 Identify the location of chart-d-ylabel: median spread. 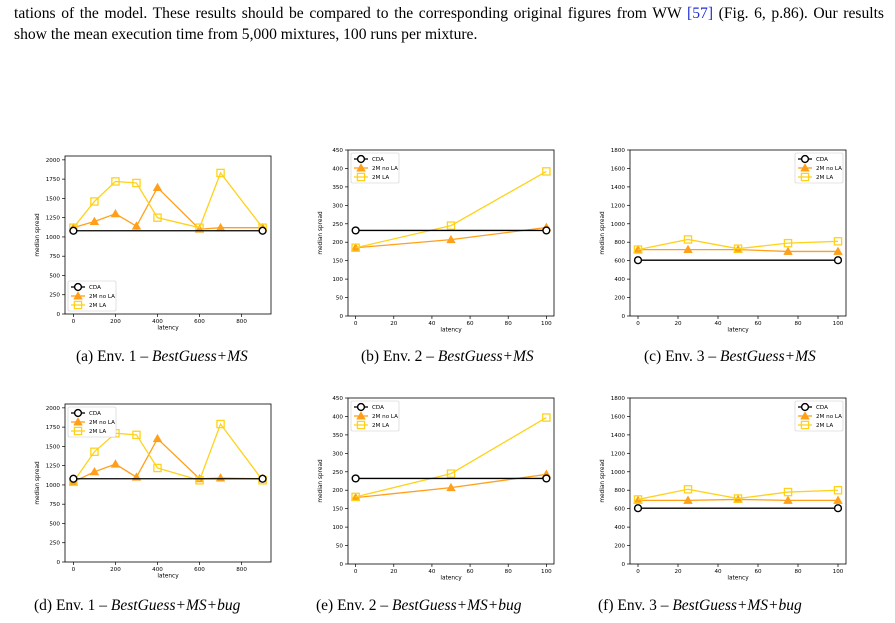
(38, 483).